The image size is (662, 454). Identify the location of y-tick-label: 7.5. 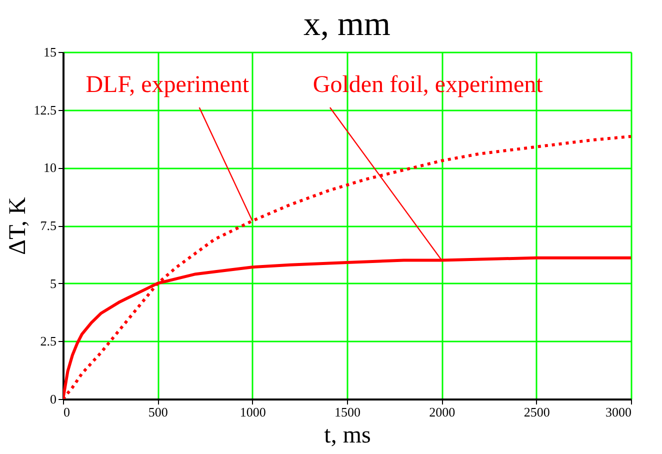
(48, 225).